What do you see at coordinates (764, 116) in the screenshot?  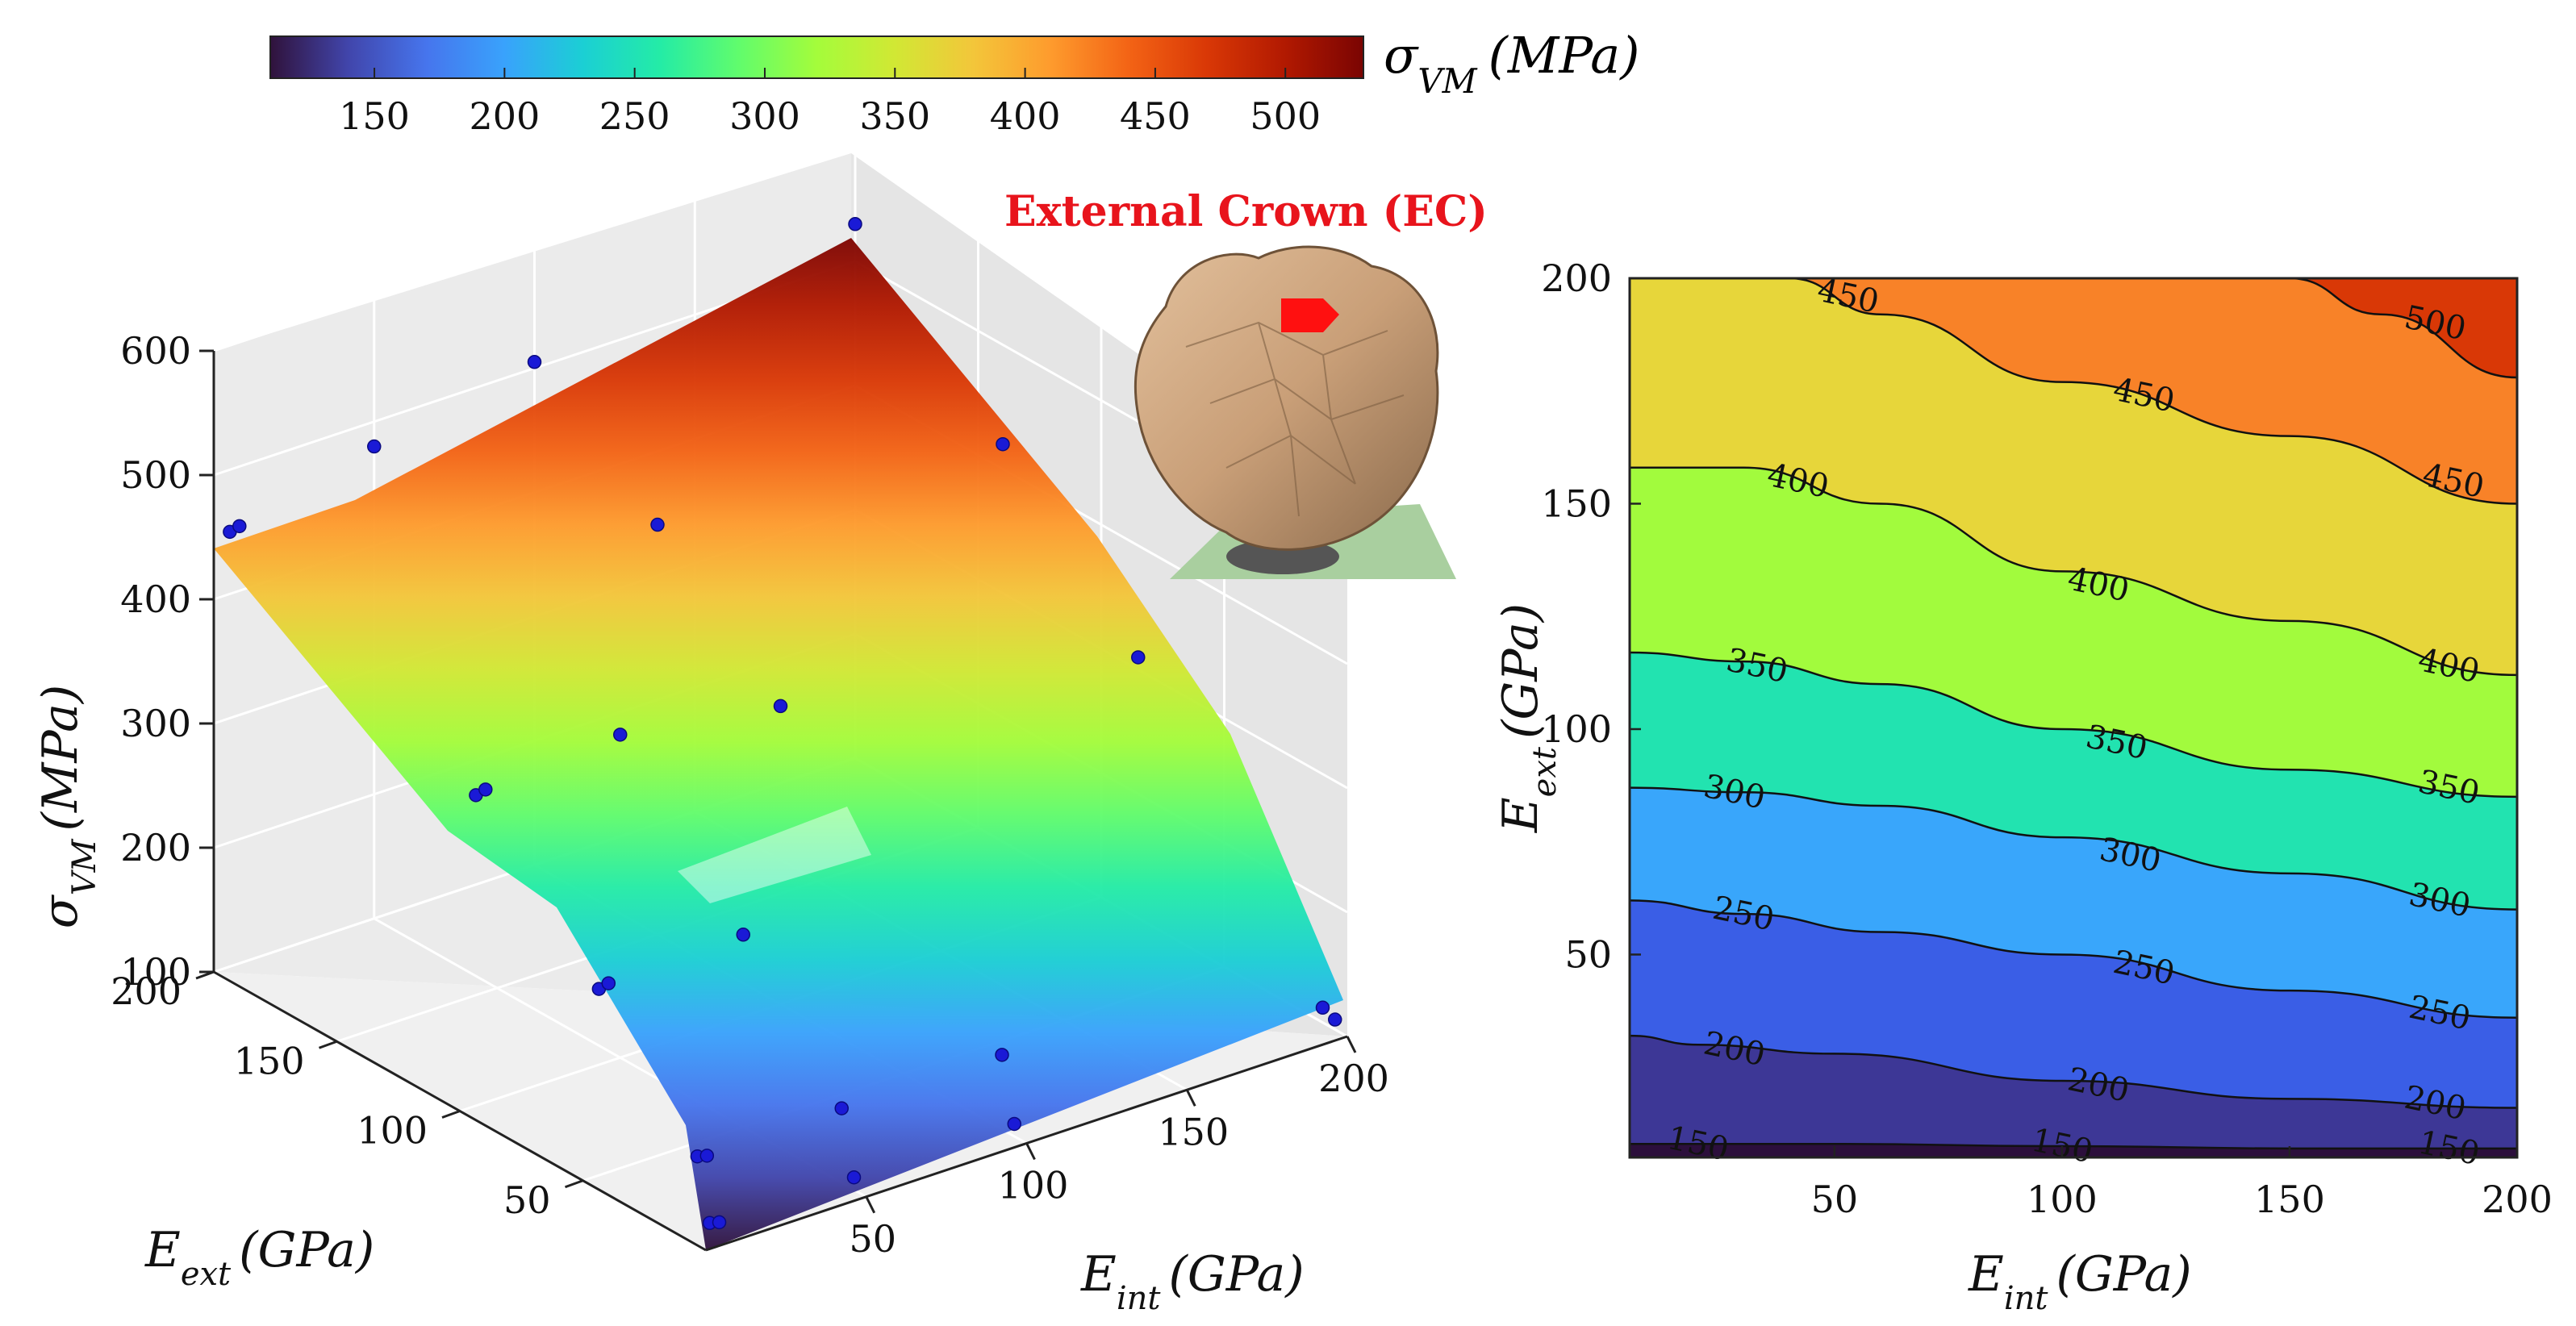 I see `colorbar-tick-label: 300` at bounding box center [764, 116].